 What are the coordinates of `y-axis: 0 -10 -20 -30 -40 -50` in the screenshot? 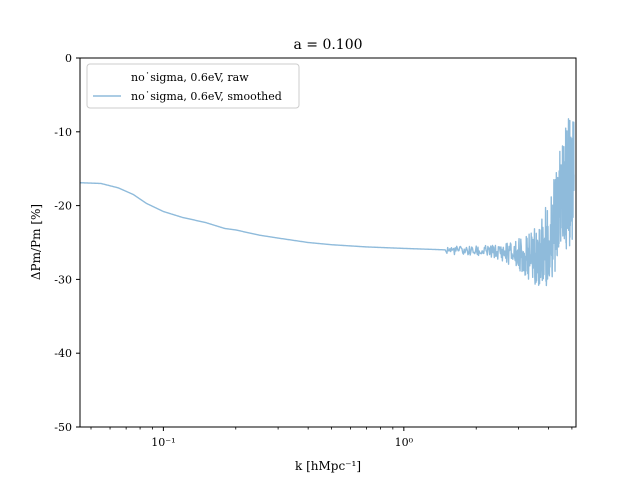 It's located at (67, 243).